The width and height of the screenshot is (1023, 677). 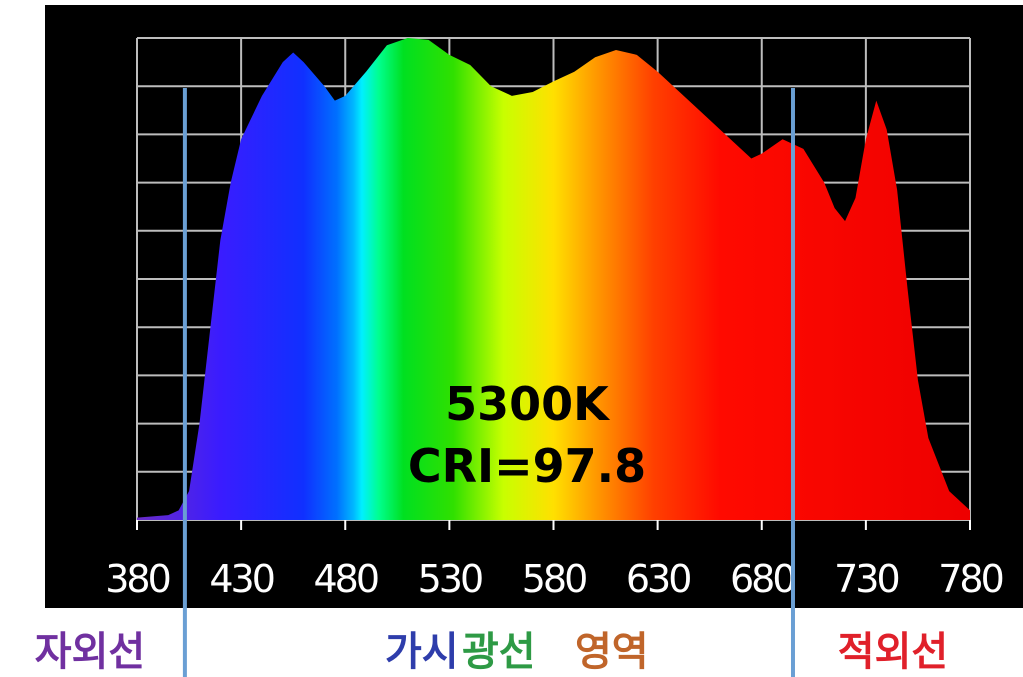 I want to click on x-tick-label: 780, so click(x=970, y=579).